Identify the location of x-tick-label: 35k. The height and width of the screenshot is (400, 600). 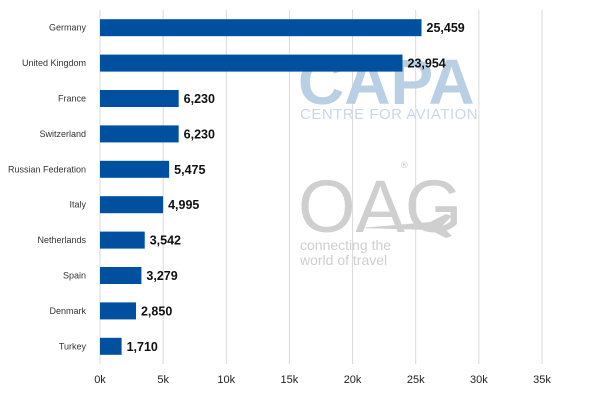
(542, 380).